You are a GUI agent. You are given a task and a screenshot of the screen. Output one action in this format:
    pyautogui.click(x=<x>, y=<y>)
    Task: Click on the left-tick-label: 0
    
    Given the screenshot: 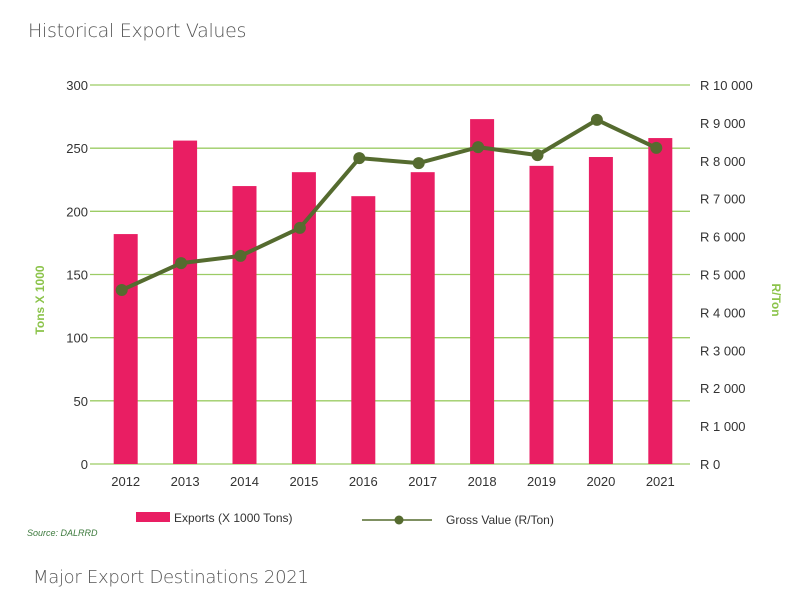 What is the action you would take?
    pyautogui.click(x=84, y=464)
    